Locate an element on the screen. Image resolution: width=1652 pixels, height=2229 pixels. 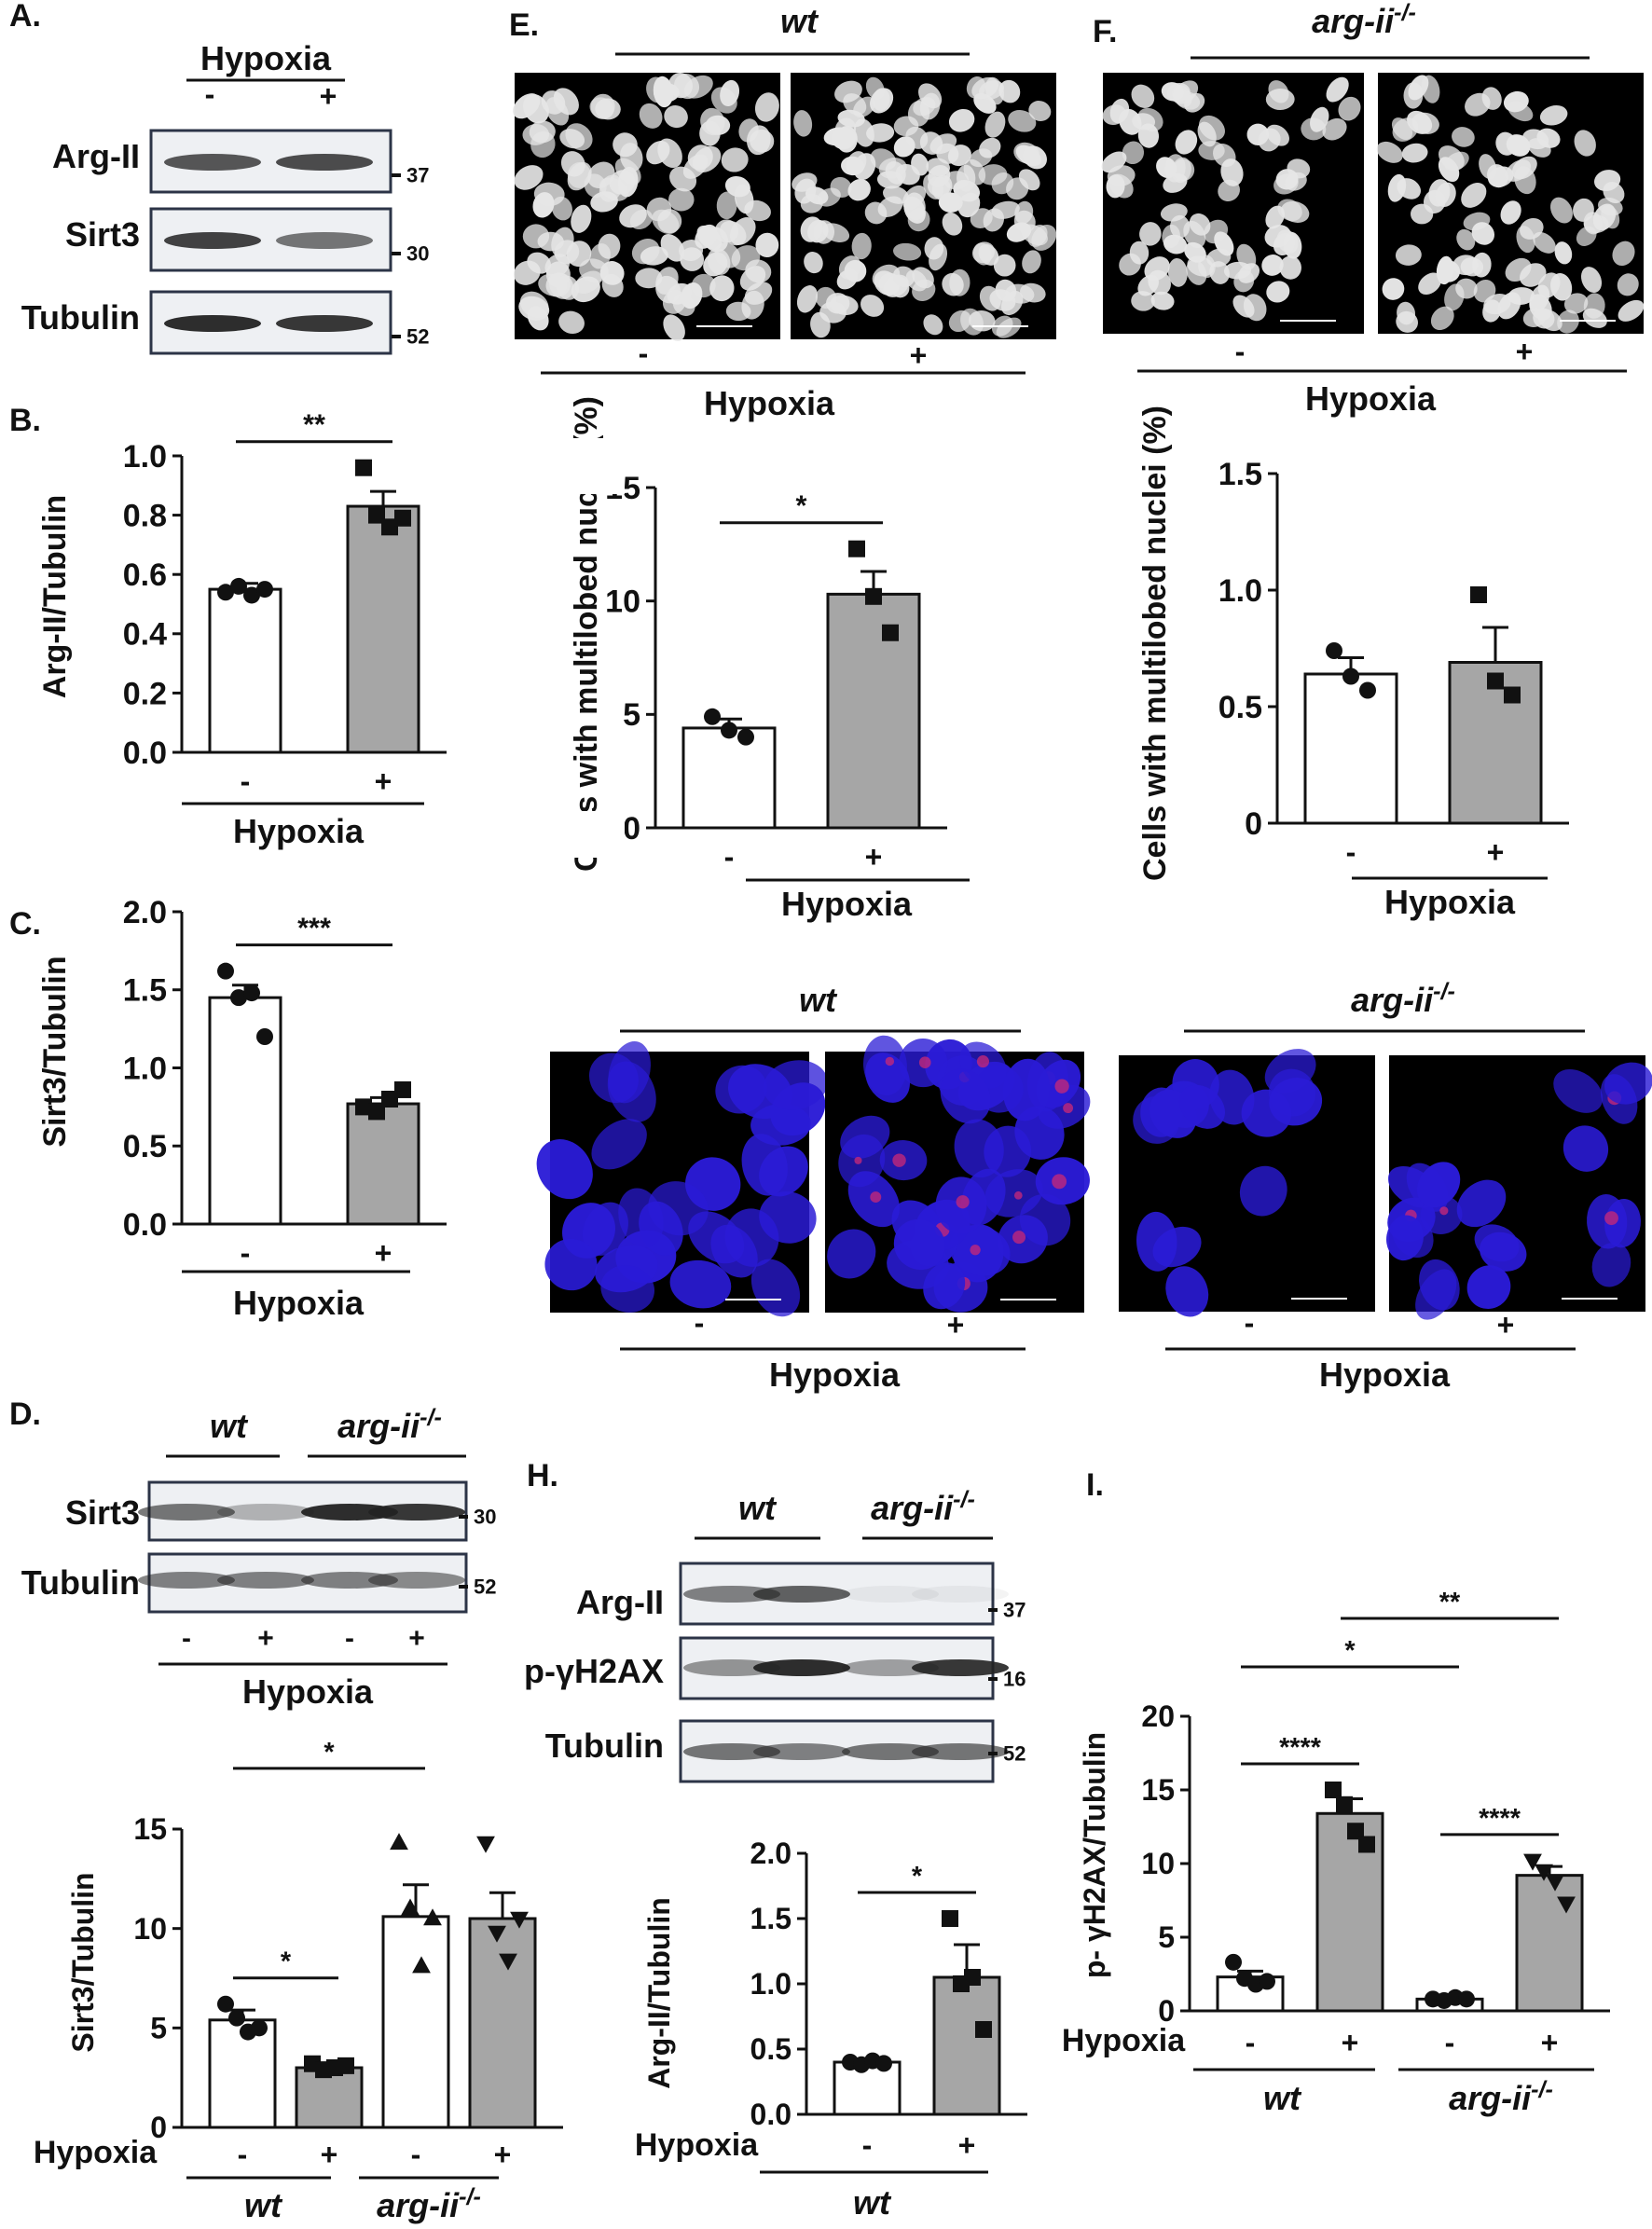
panel-e-image-normoxia is located at coordinates (647, 207).